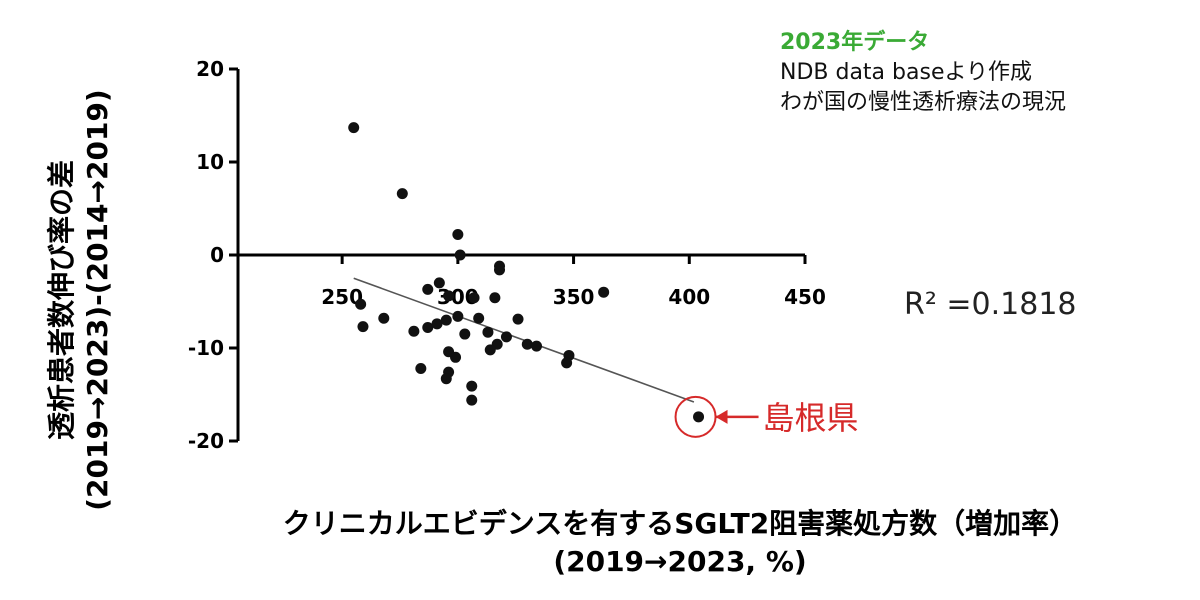  I want to click on callout-group: 島根県, so click(766, 416).